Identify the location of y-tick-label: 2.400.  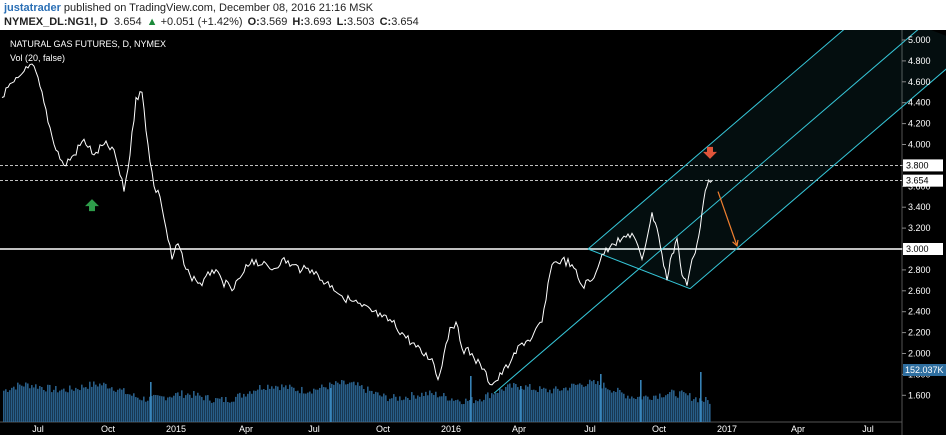
(919, 312).